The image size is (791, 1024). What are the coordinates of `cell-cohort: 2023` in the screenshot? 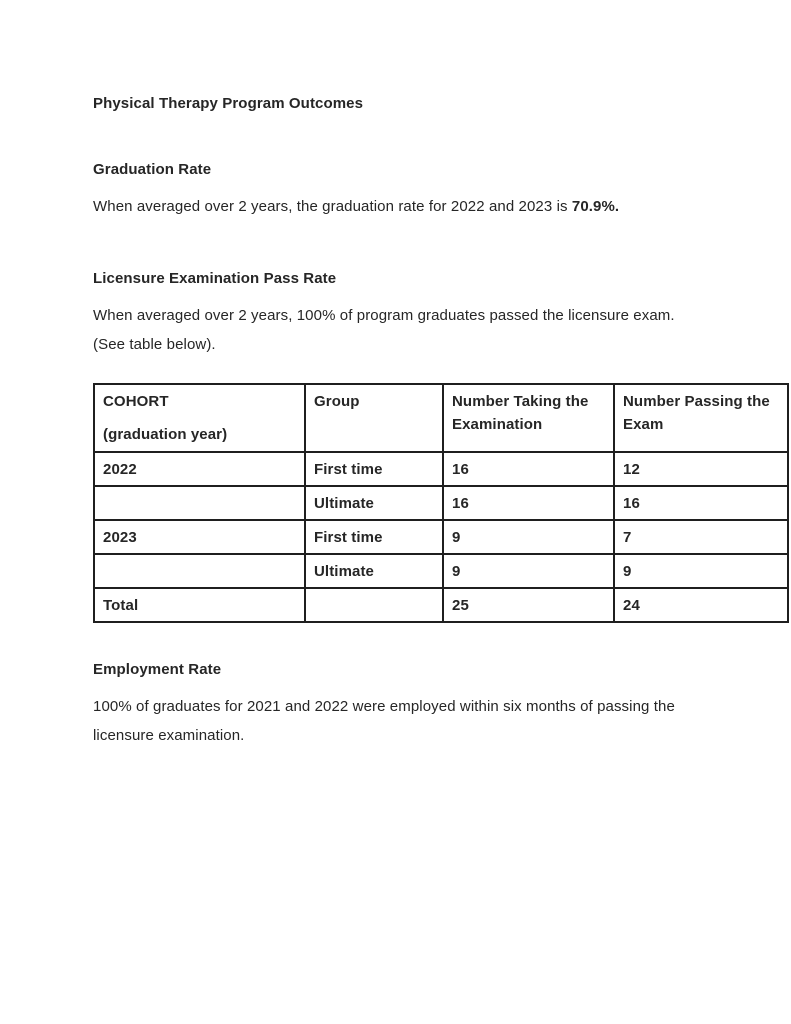 It's located at (199, 537).